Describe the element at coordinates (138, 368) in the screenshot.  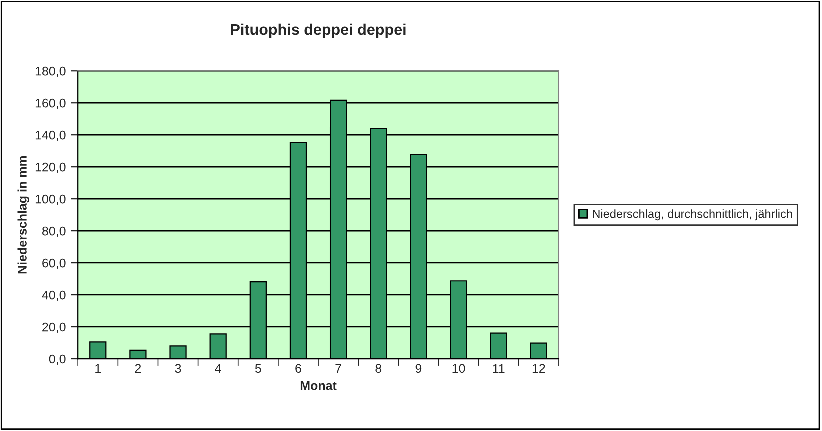
I see `x-tick-label: 2` at that location.